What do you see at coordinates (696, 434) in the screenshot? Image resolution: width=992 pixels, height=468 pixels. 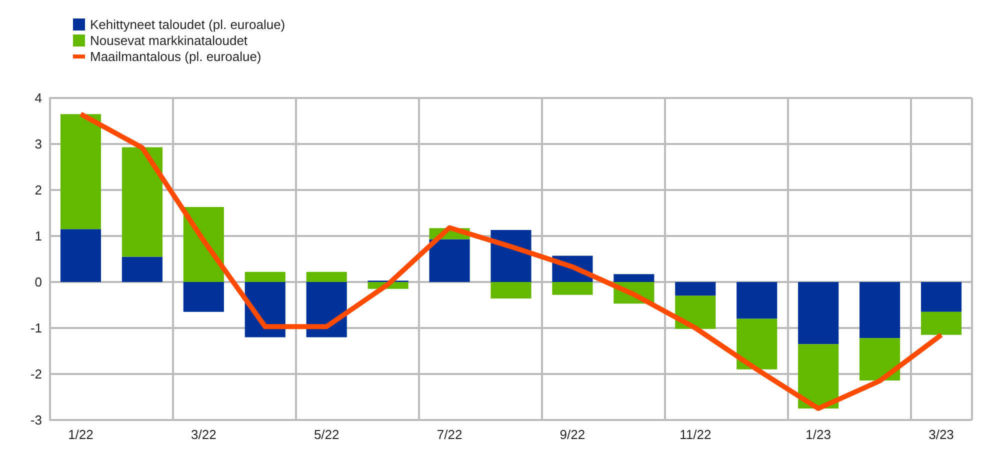 I see `x-tick-label: 11/22` at bounding box center [696, 434].